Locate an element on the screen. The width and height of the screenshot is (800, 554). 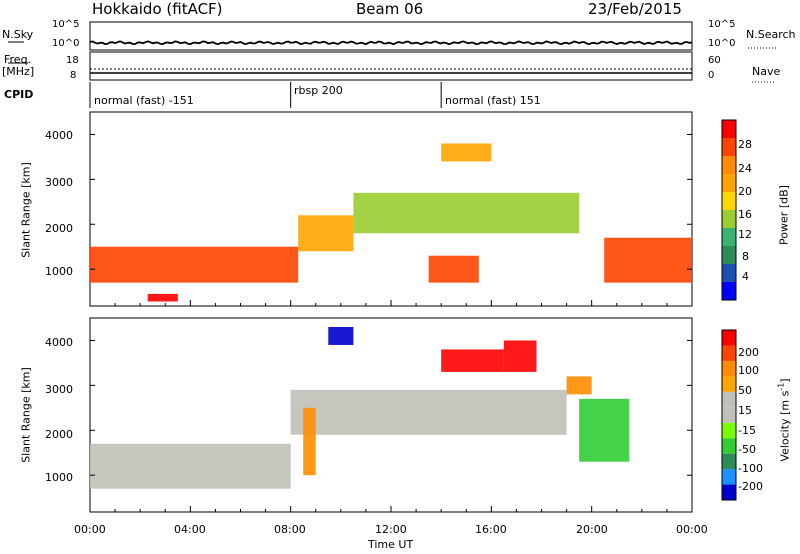
velocity-ytick-1000: 1000 is located at coordinates (59, 477).